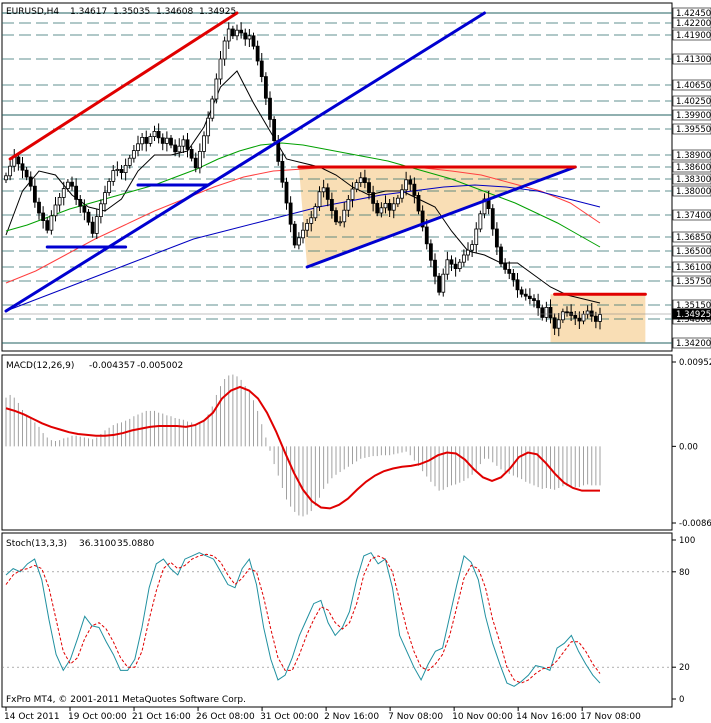  I want to click on price-axis-label: 1.34200, so click(693, 344).